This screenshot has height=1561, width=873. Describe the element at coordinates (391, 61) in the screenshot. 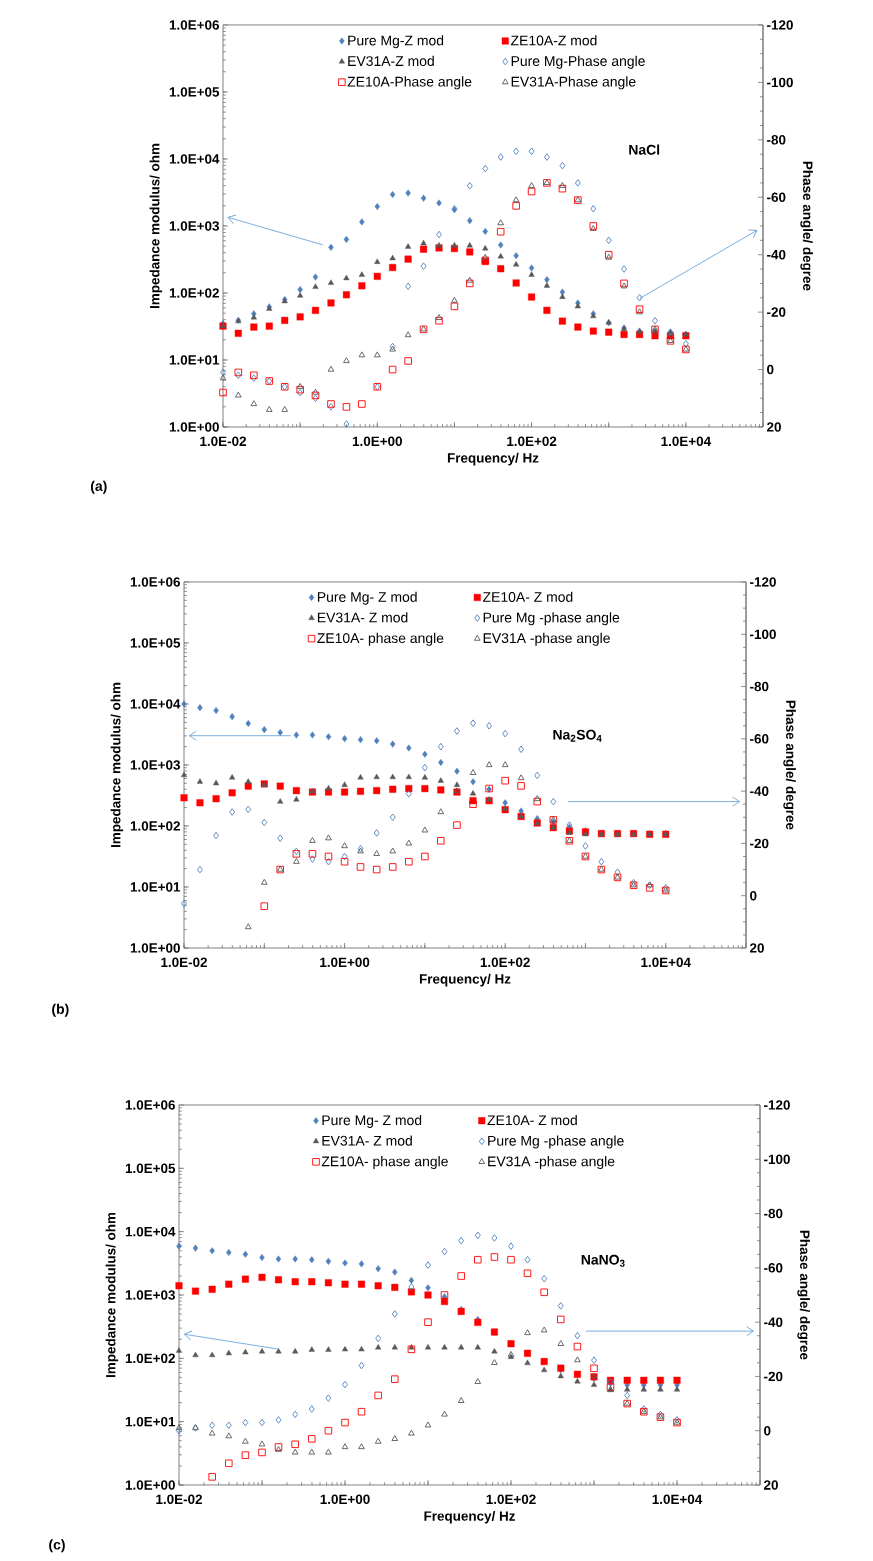

I see `legend-label: EV31A-Z mod` at that location.